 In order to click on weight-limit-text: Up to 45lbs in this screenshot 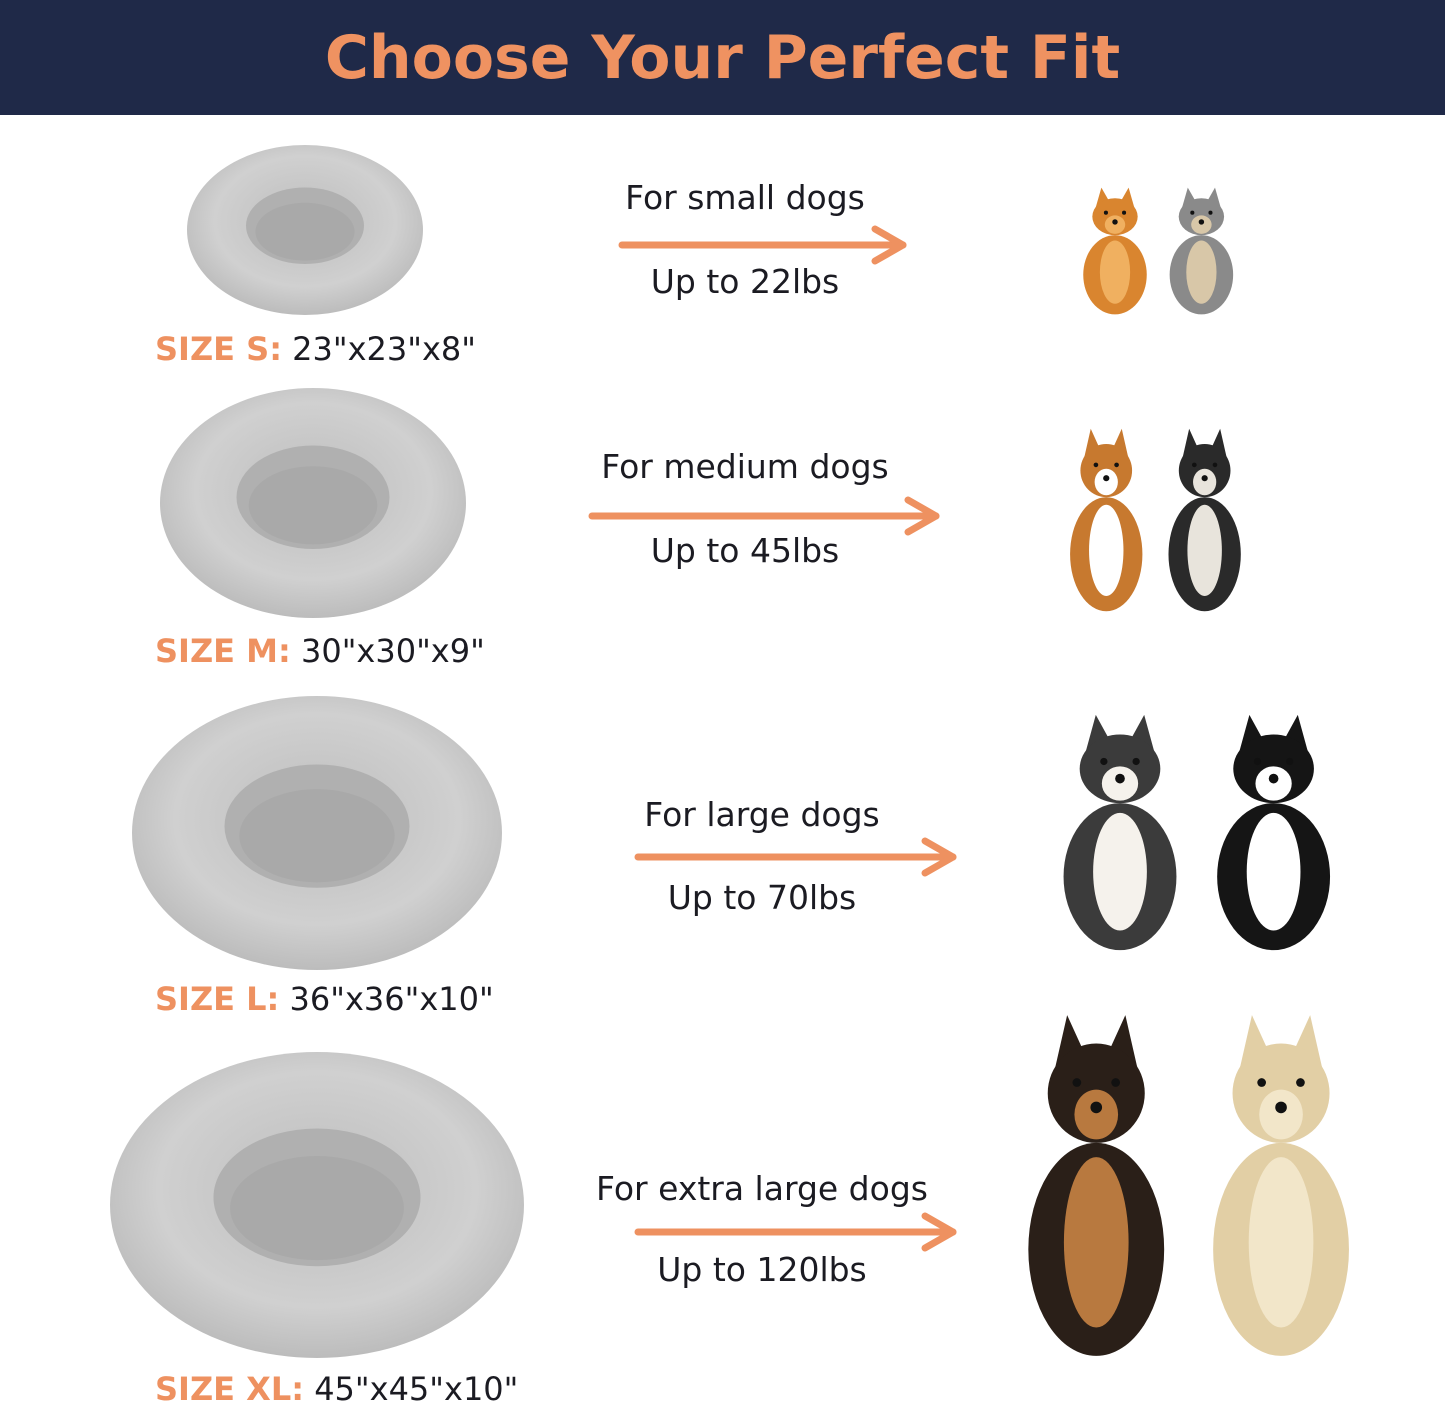, I will do `click(745, 550)`.